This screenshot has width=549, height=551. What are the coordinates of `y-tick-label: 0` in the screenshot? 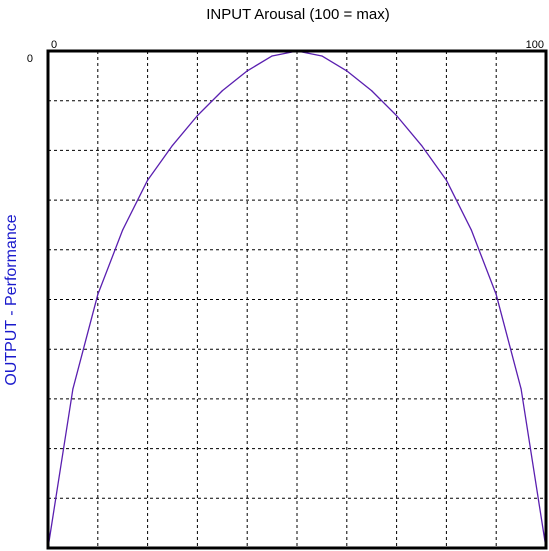 It's located at (30, 59).